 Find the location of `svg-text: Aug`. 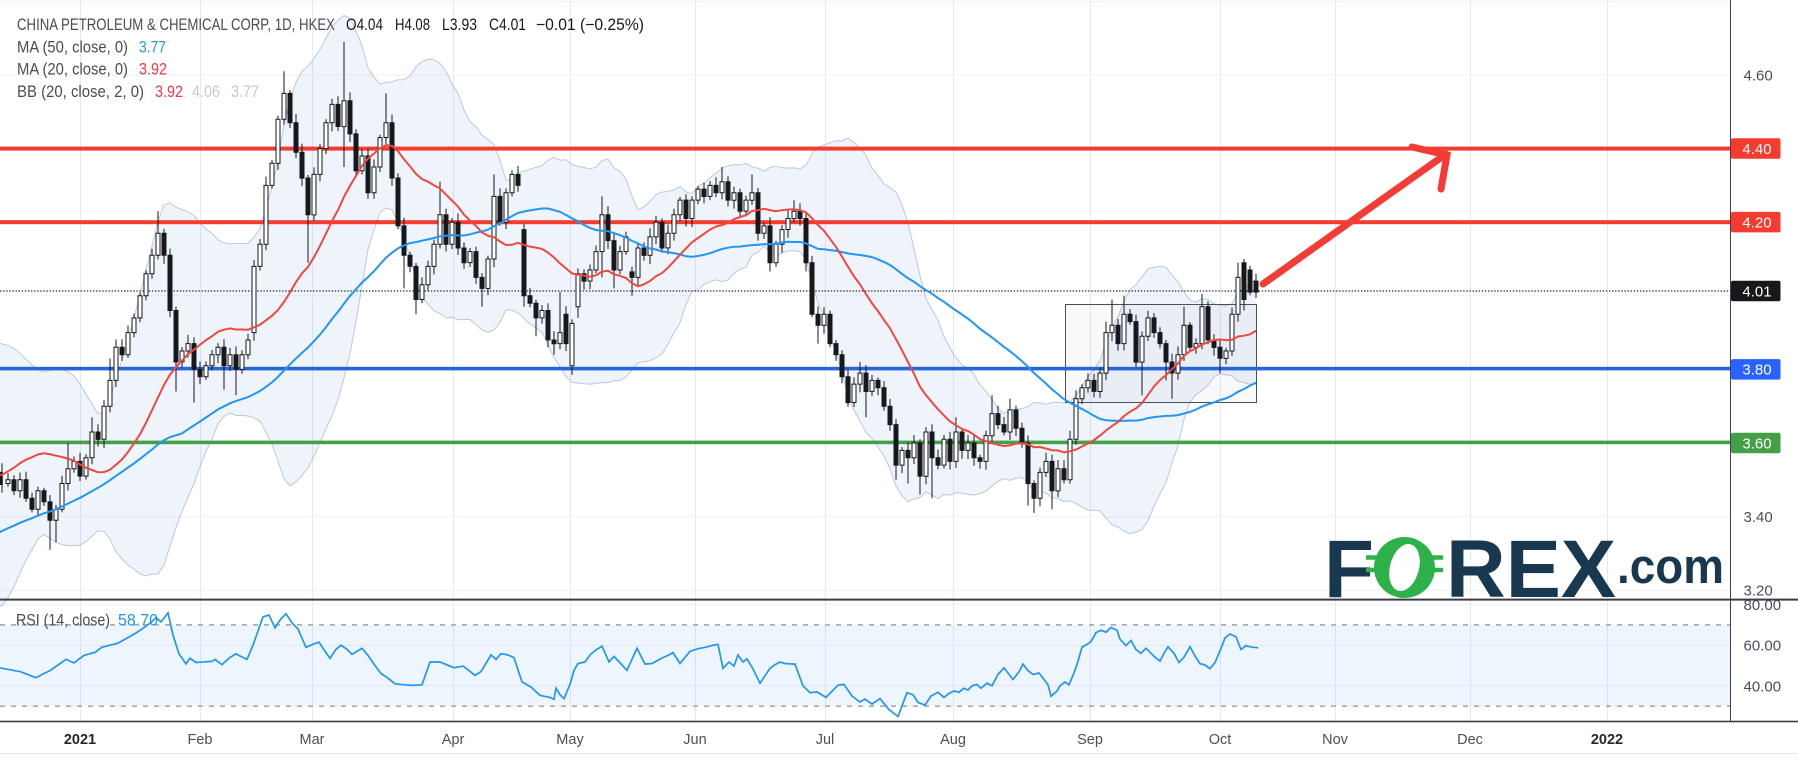

svg-text: Aug is located at coordinates (953, 740).